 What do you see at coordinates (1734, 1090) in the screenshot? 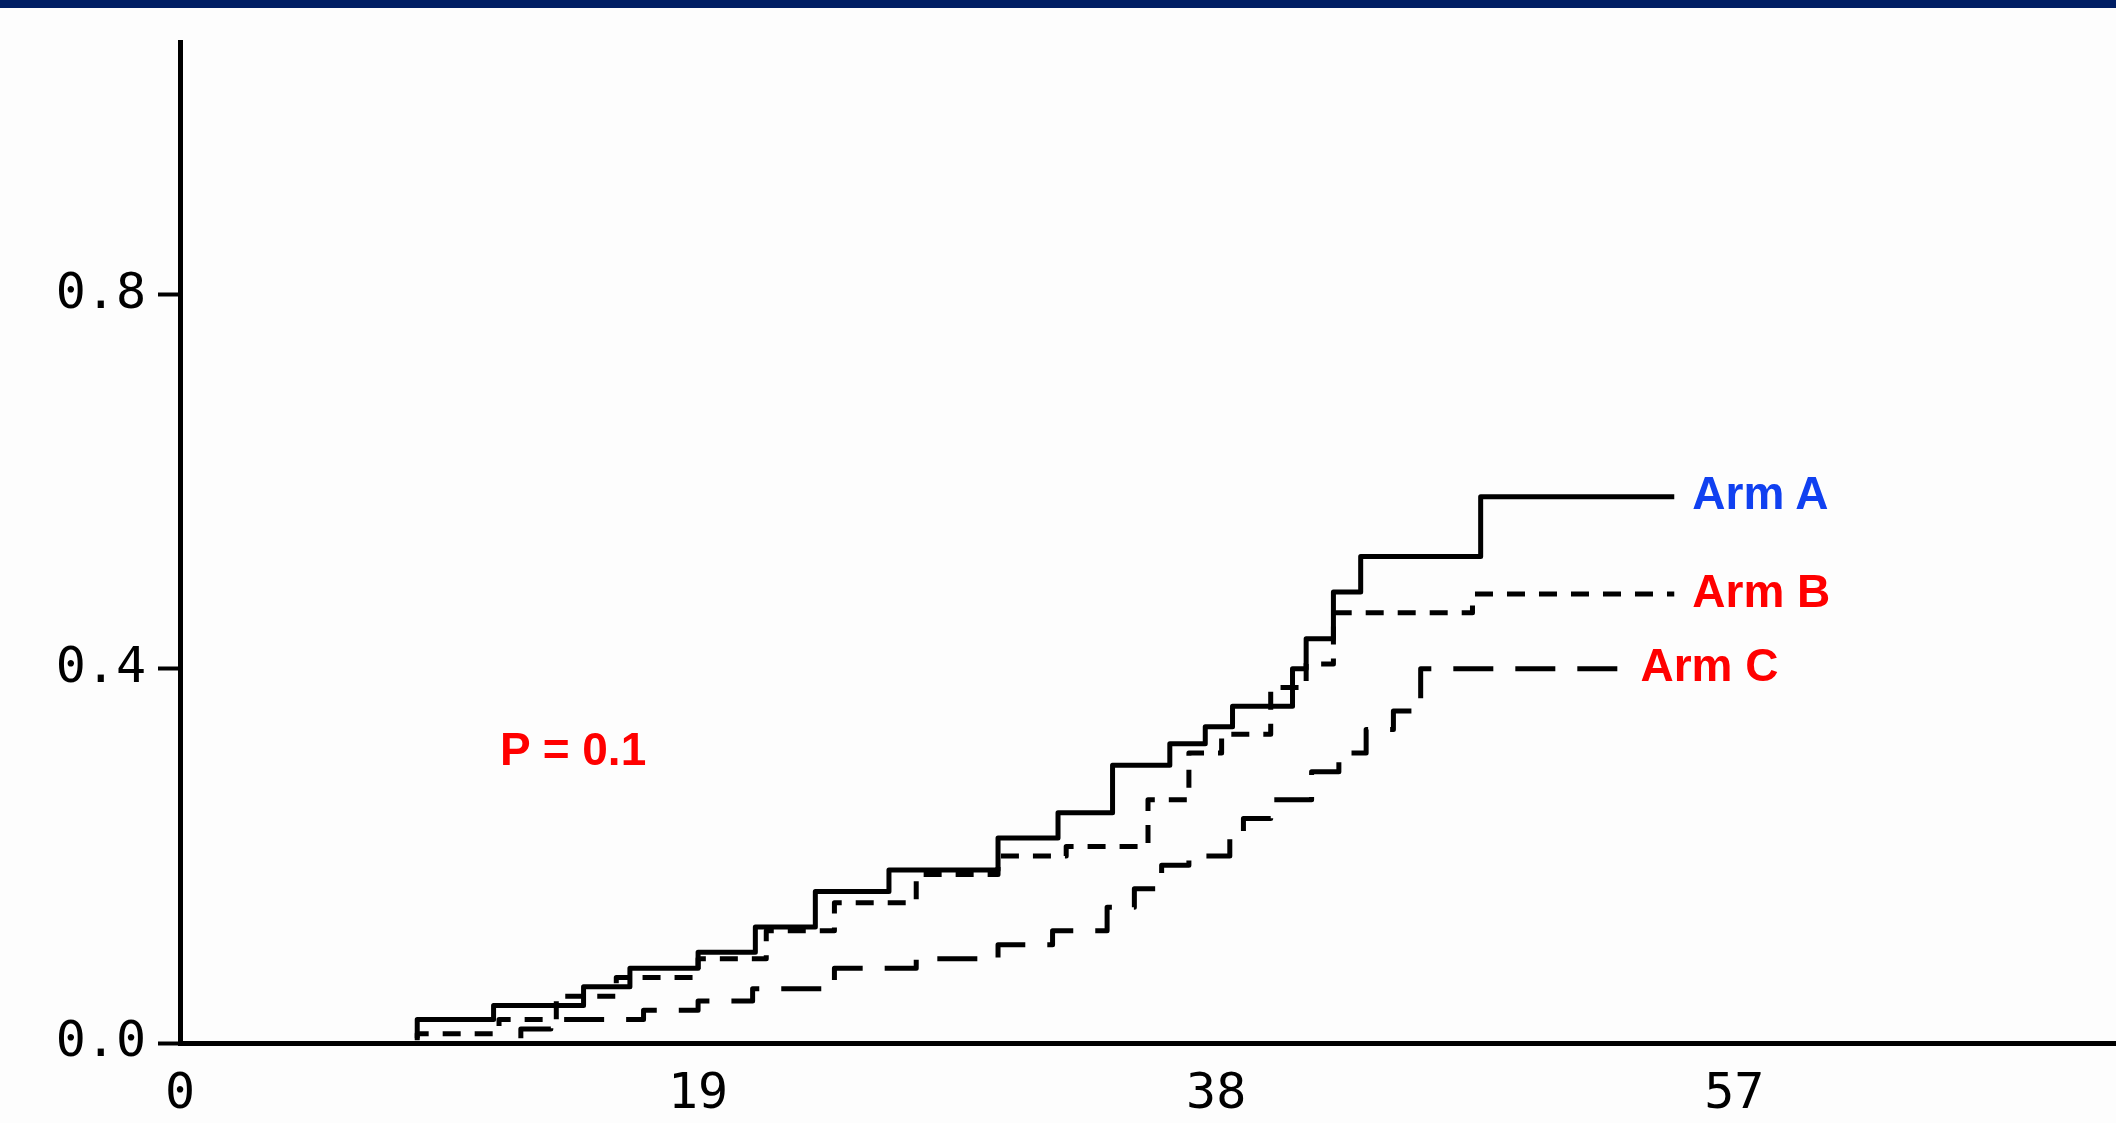
I see `x-tick-label: 57` at bounding box center [1734, 1090].